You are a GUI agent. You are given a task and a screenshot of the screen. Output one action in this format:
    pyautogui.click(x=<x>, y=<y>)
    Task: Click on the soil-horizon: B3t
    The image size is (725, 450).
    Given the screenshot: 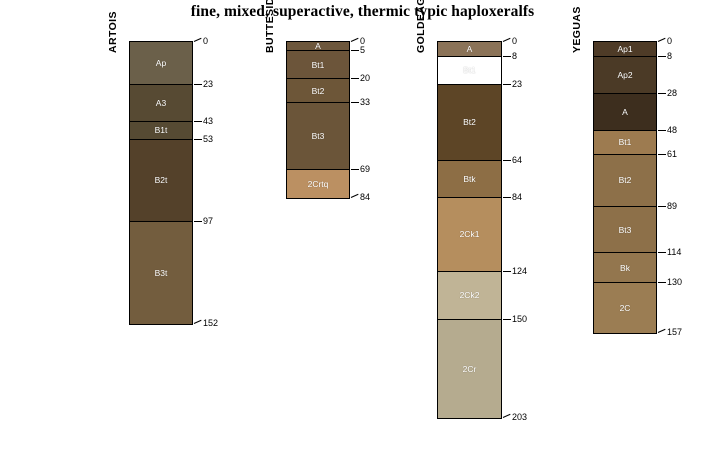 What is the action you would take?
    pyautogui.click(x=161, y=272)
    